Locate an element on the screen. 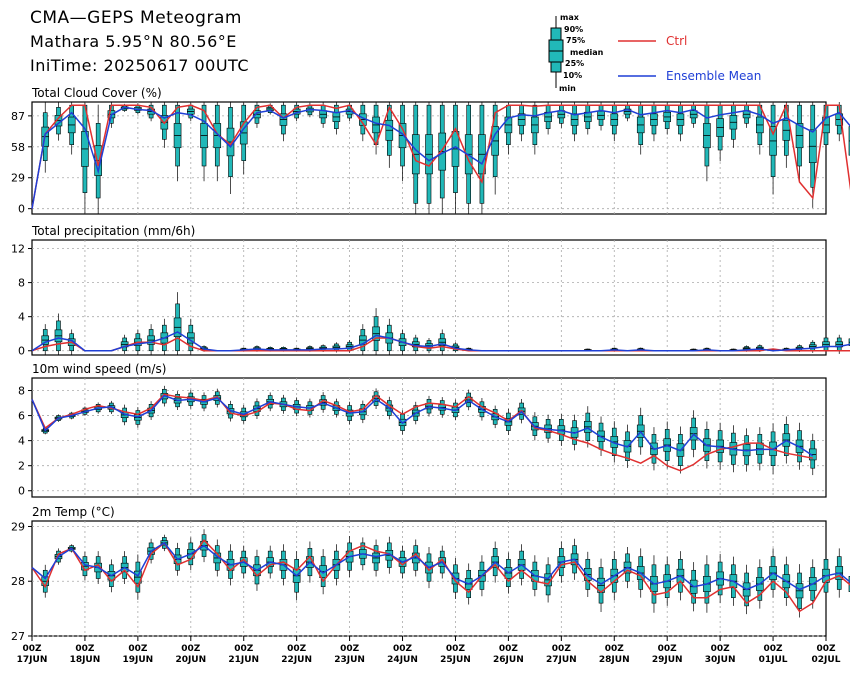 The image size is (850, 674). y-tick-label: 27 is located at coordinates (18, 636).